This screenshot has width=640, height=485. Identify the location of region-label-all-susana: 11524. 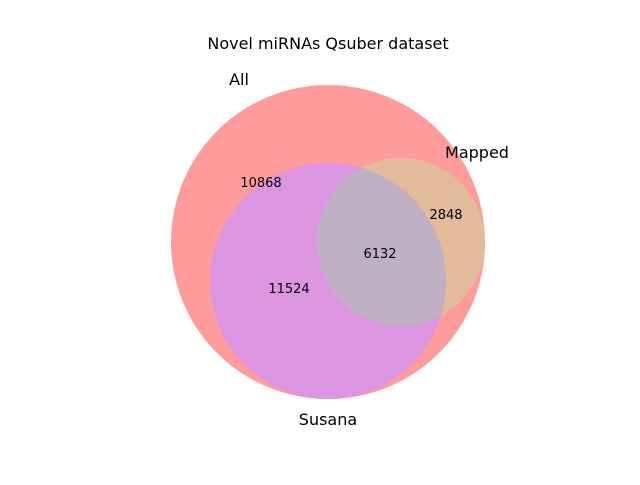
(288, 289).